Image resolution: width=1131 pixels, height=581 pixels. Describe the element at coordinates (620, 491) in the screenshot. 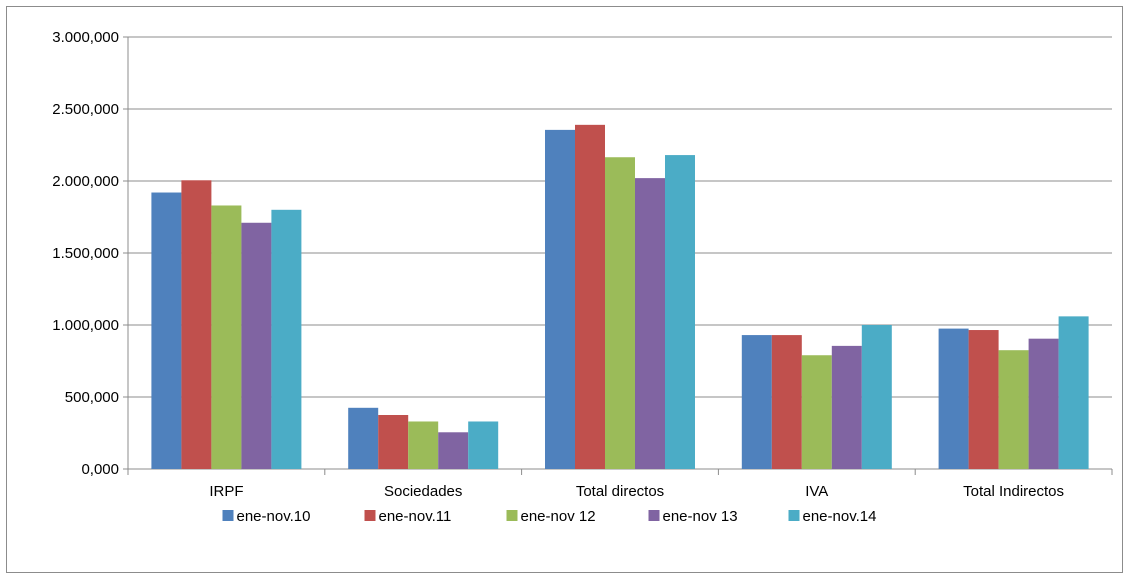

I see `x-tick-label: Total directos` at that location.